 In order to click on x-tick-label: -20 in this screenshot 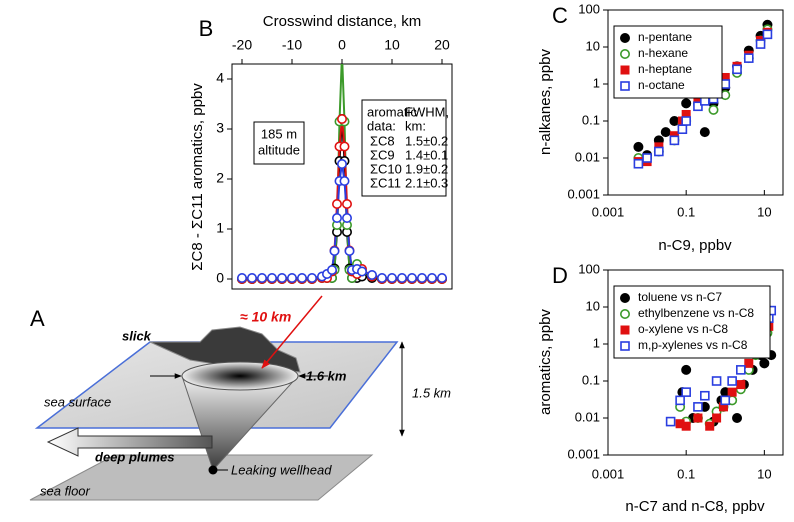, I will do `click(242, 45)`.